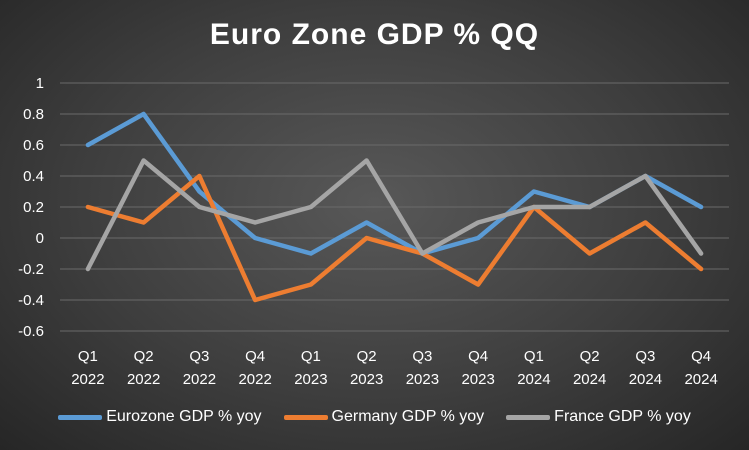 The height and width of the screenshot is (450, 749). I want to click on legend-item-eurozone: Eurozone GDP % yoy, so click(160, 417).